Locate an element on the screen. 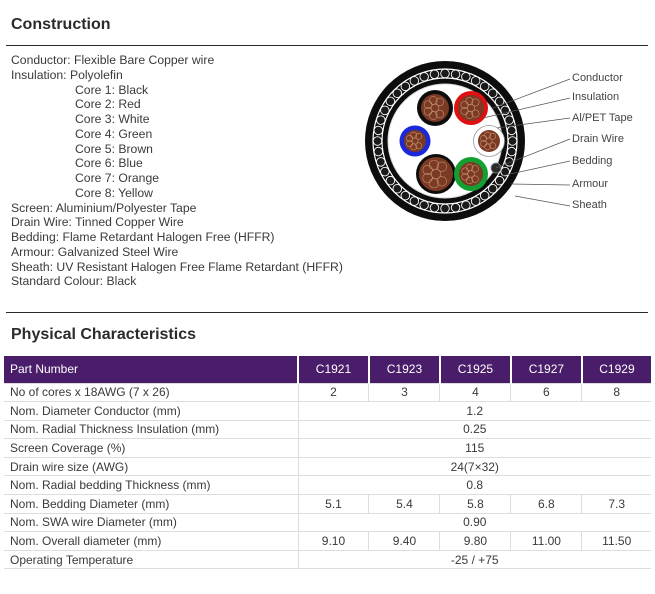  cell-value: 7.3 is located at coordinates (616, 504).